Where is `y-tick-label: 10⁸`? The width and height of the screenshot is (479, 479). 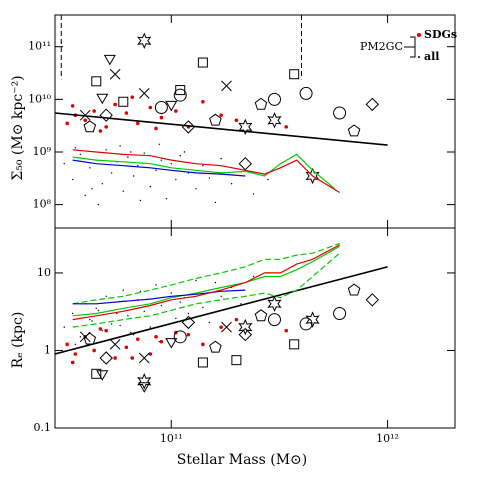 y-tick-label: 10⁸ is located at coordinates (42, 204).